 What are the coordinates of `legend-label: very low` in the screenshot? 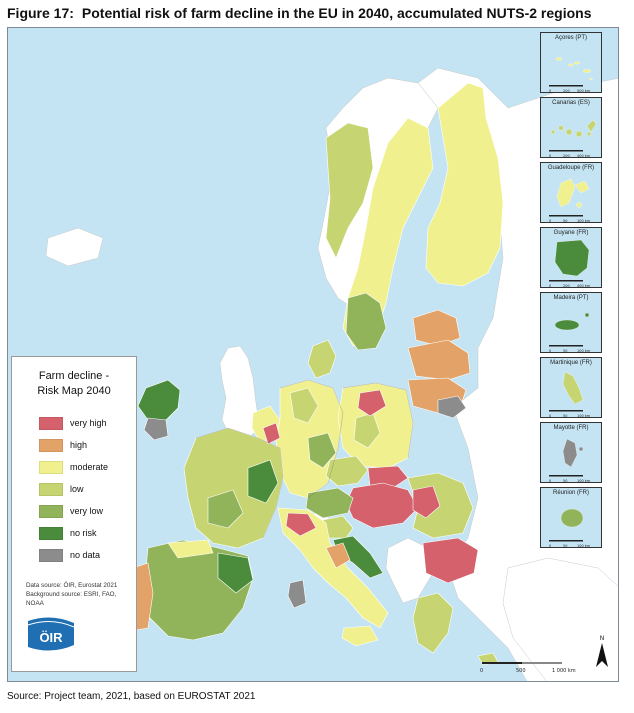 It's located at (87, 511).